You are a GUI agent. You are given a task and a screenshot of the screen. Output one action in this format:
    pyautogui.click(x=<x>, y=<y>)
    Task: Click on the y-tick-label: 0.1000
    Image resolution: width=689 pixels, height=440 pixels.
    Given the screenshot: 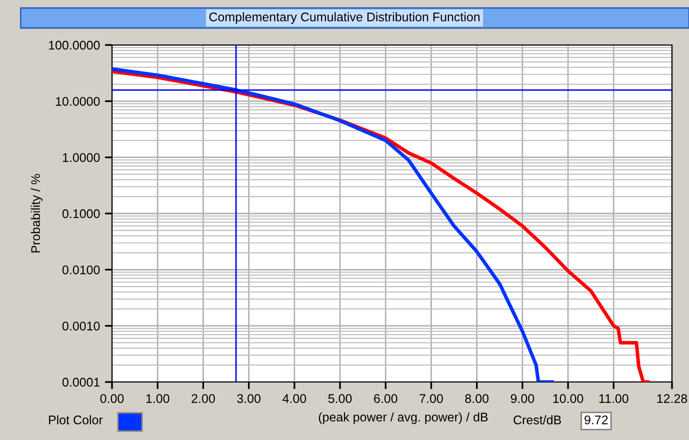 What is the action you would take?
    pyautogui.click(x=81, y=213)
    